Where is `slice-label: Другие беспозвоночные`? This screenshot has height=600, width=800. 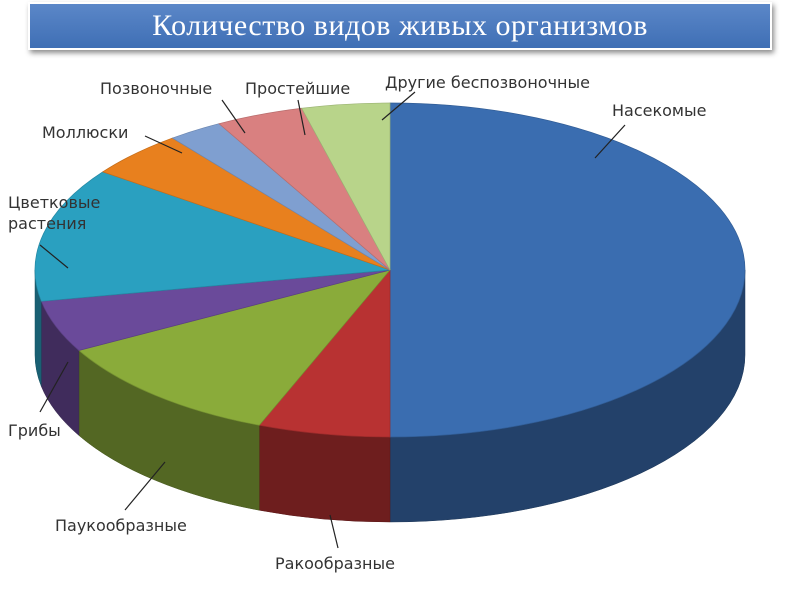 slice-label: Другие беспозвоночные is located at coordinates (487, 82).